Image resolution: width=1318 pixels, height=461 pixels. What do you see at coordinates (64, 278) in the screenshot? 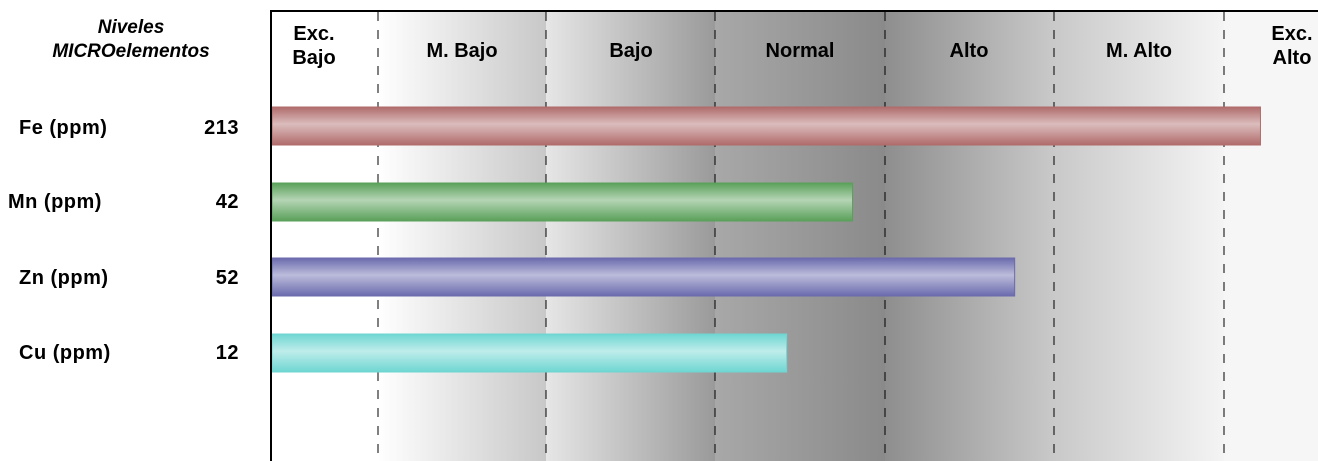
I see `category-label: Zn (ppm)` at bounding box center [64, 278].